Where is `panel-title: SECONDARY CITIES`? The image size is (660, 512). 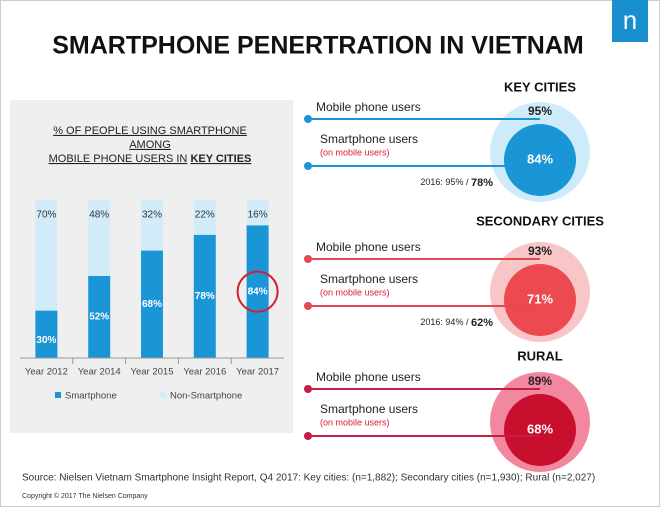
panel-title: SECONDARY CITIES is located at coordinates (540, 220).